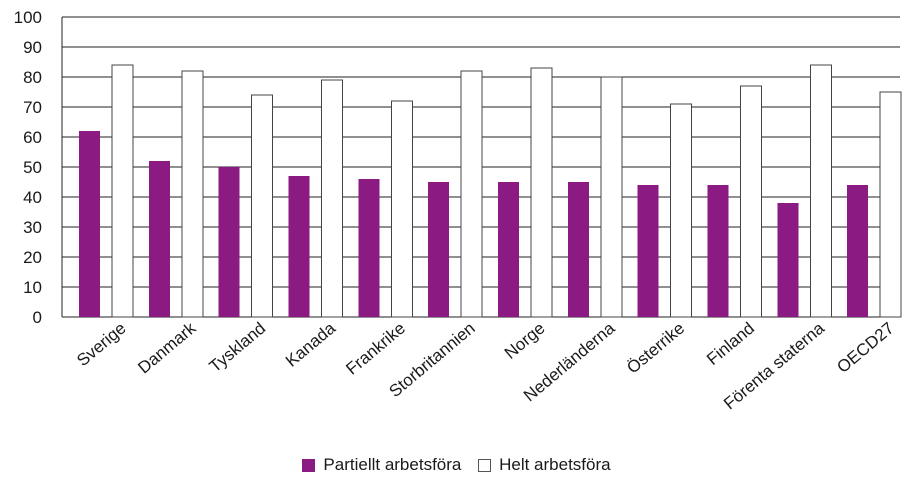 The width and height of the screenshot is (913, 482). I want to click on y-tick-label: 50, so click(32, 167).